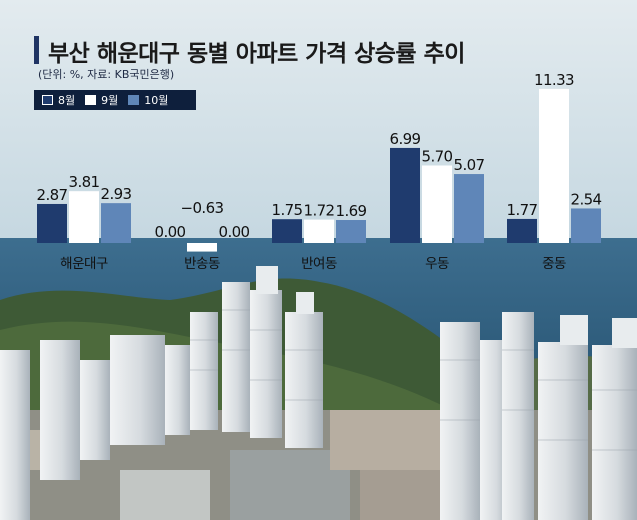 The height and width of the screenshot is (520, 637). Describe the element at coordinates (106, 74) in the screenshot. I see `chart-subtitle: (단위: %, 자료: KB국민은행)` at that location.